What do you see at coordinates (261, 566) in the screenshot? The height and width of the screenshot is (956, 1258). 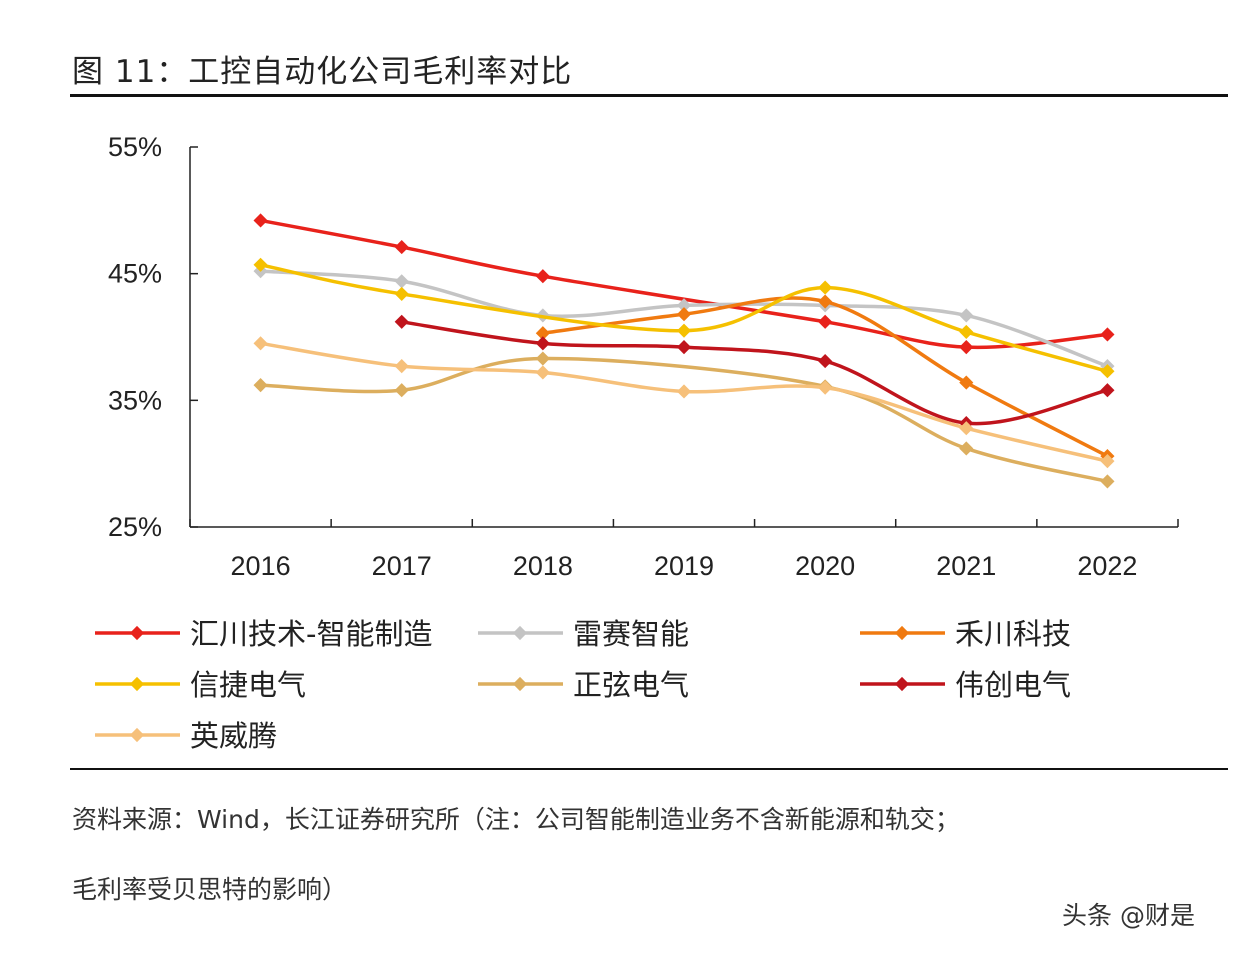 I see `x-tick-label: 2016` at bounding box center [261, 566].